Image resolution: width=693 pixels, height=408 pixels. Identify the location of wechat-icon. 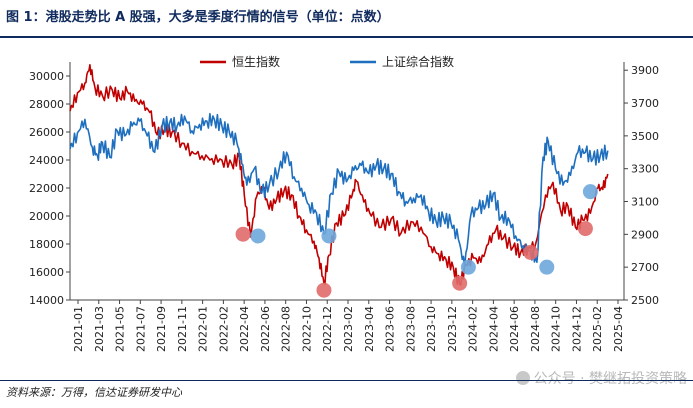
(522, 378).